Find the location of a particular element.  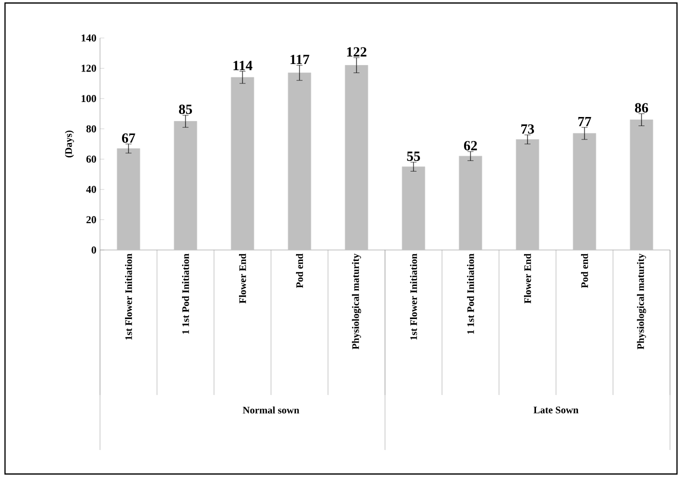

y-tick-label: 140 is located at coordinates (89, 38).